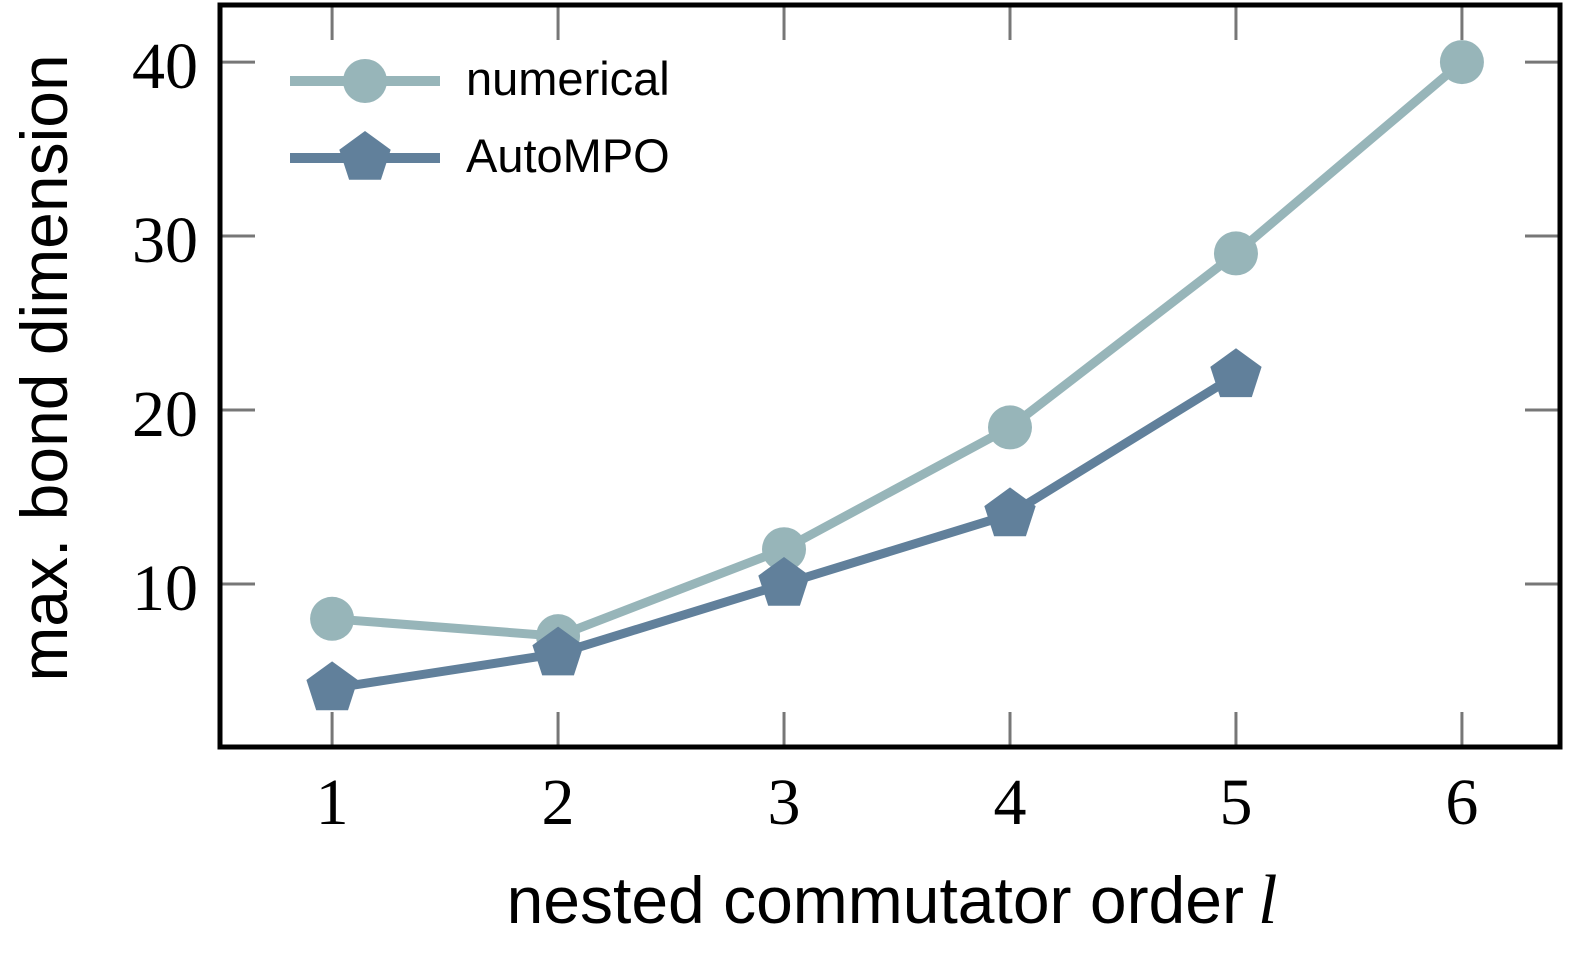 Image resolution: width=1581 pixels, height=960 pixels. I want to click on y-axis-label: max. bond dimension, so click(44, 367).